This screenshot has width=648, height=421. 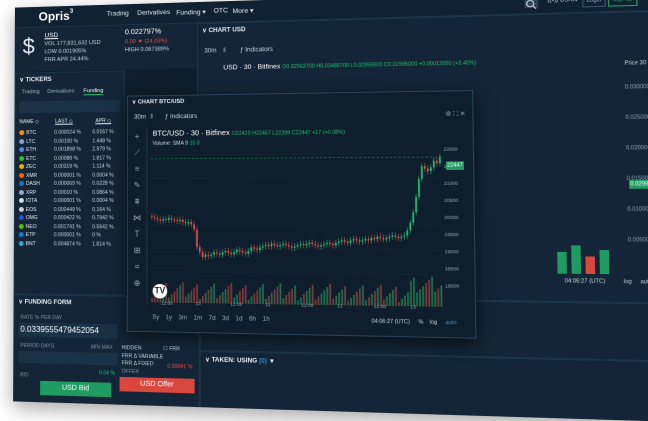 What do you see at coordinates (137, 137) in the screenshot?
I see `crosshair-icon: +` at bounding box center [137, 137].